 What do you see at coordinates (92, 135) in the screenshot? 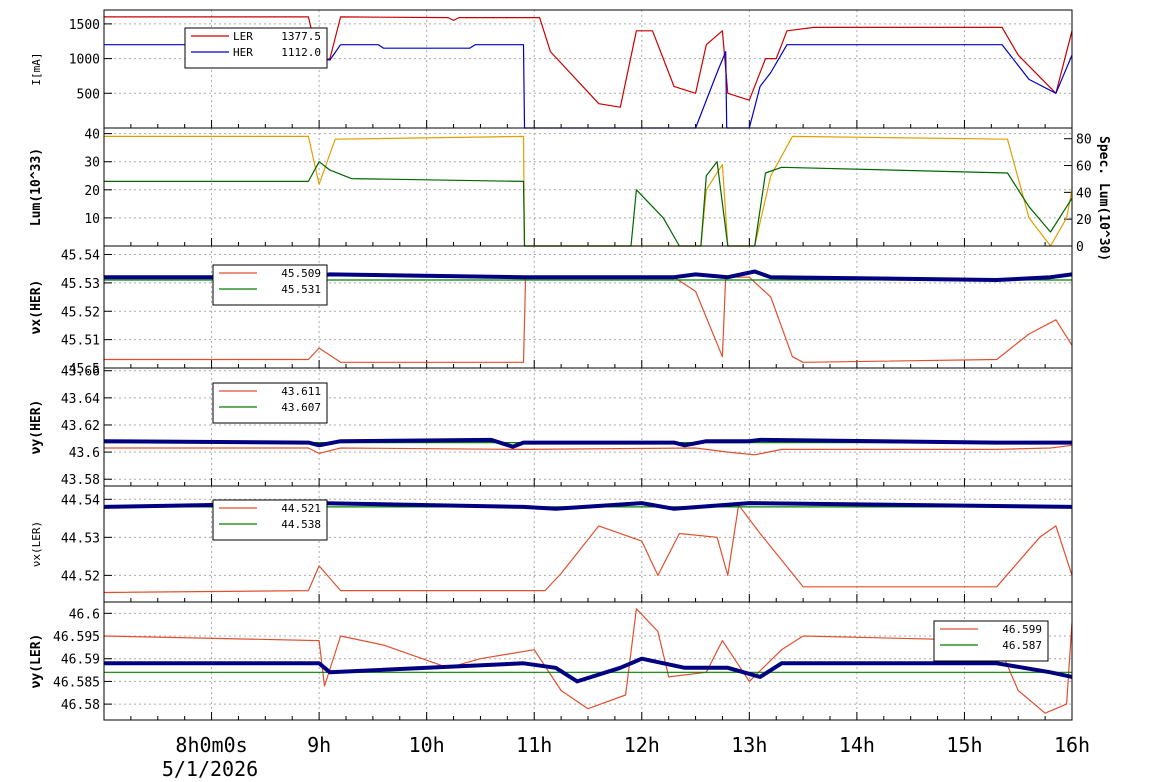
I see `y-tick-label: 40` at bounding box center [92, 135].